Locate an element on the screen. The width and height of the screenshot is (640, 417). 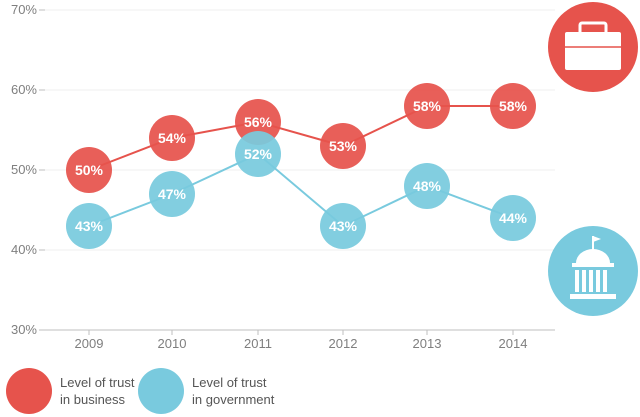
x-tick-label: 2014 is located at coordinates (513, 343).